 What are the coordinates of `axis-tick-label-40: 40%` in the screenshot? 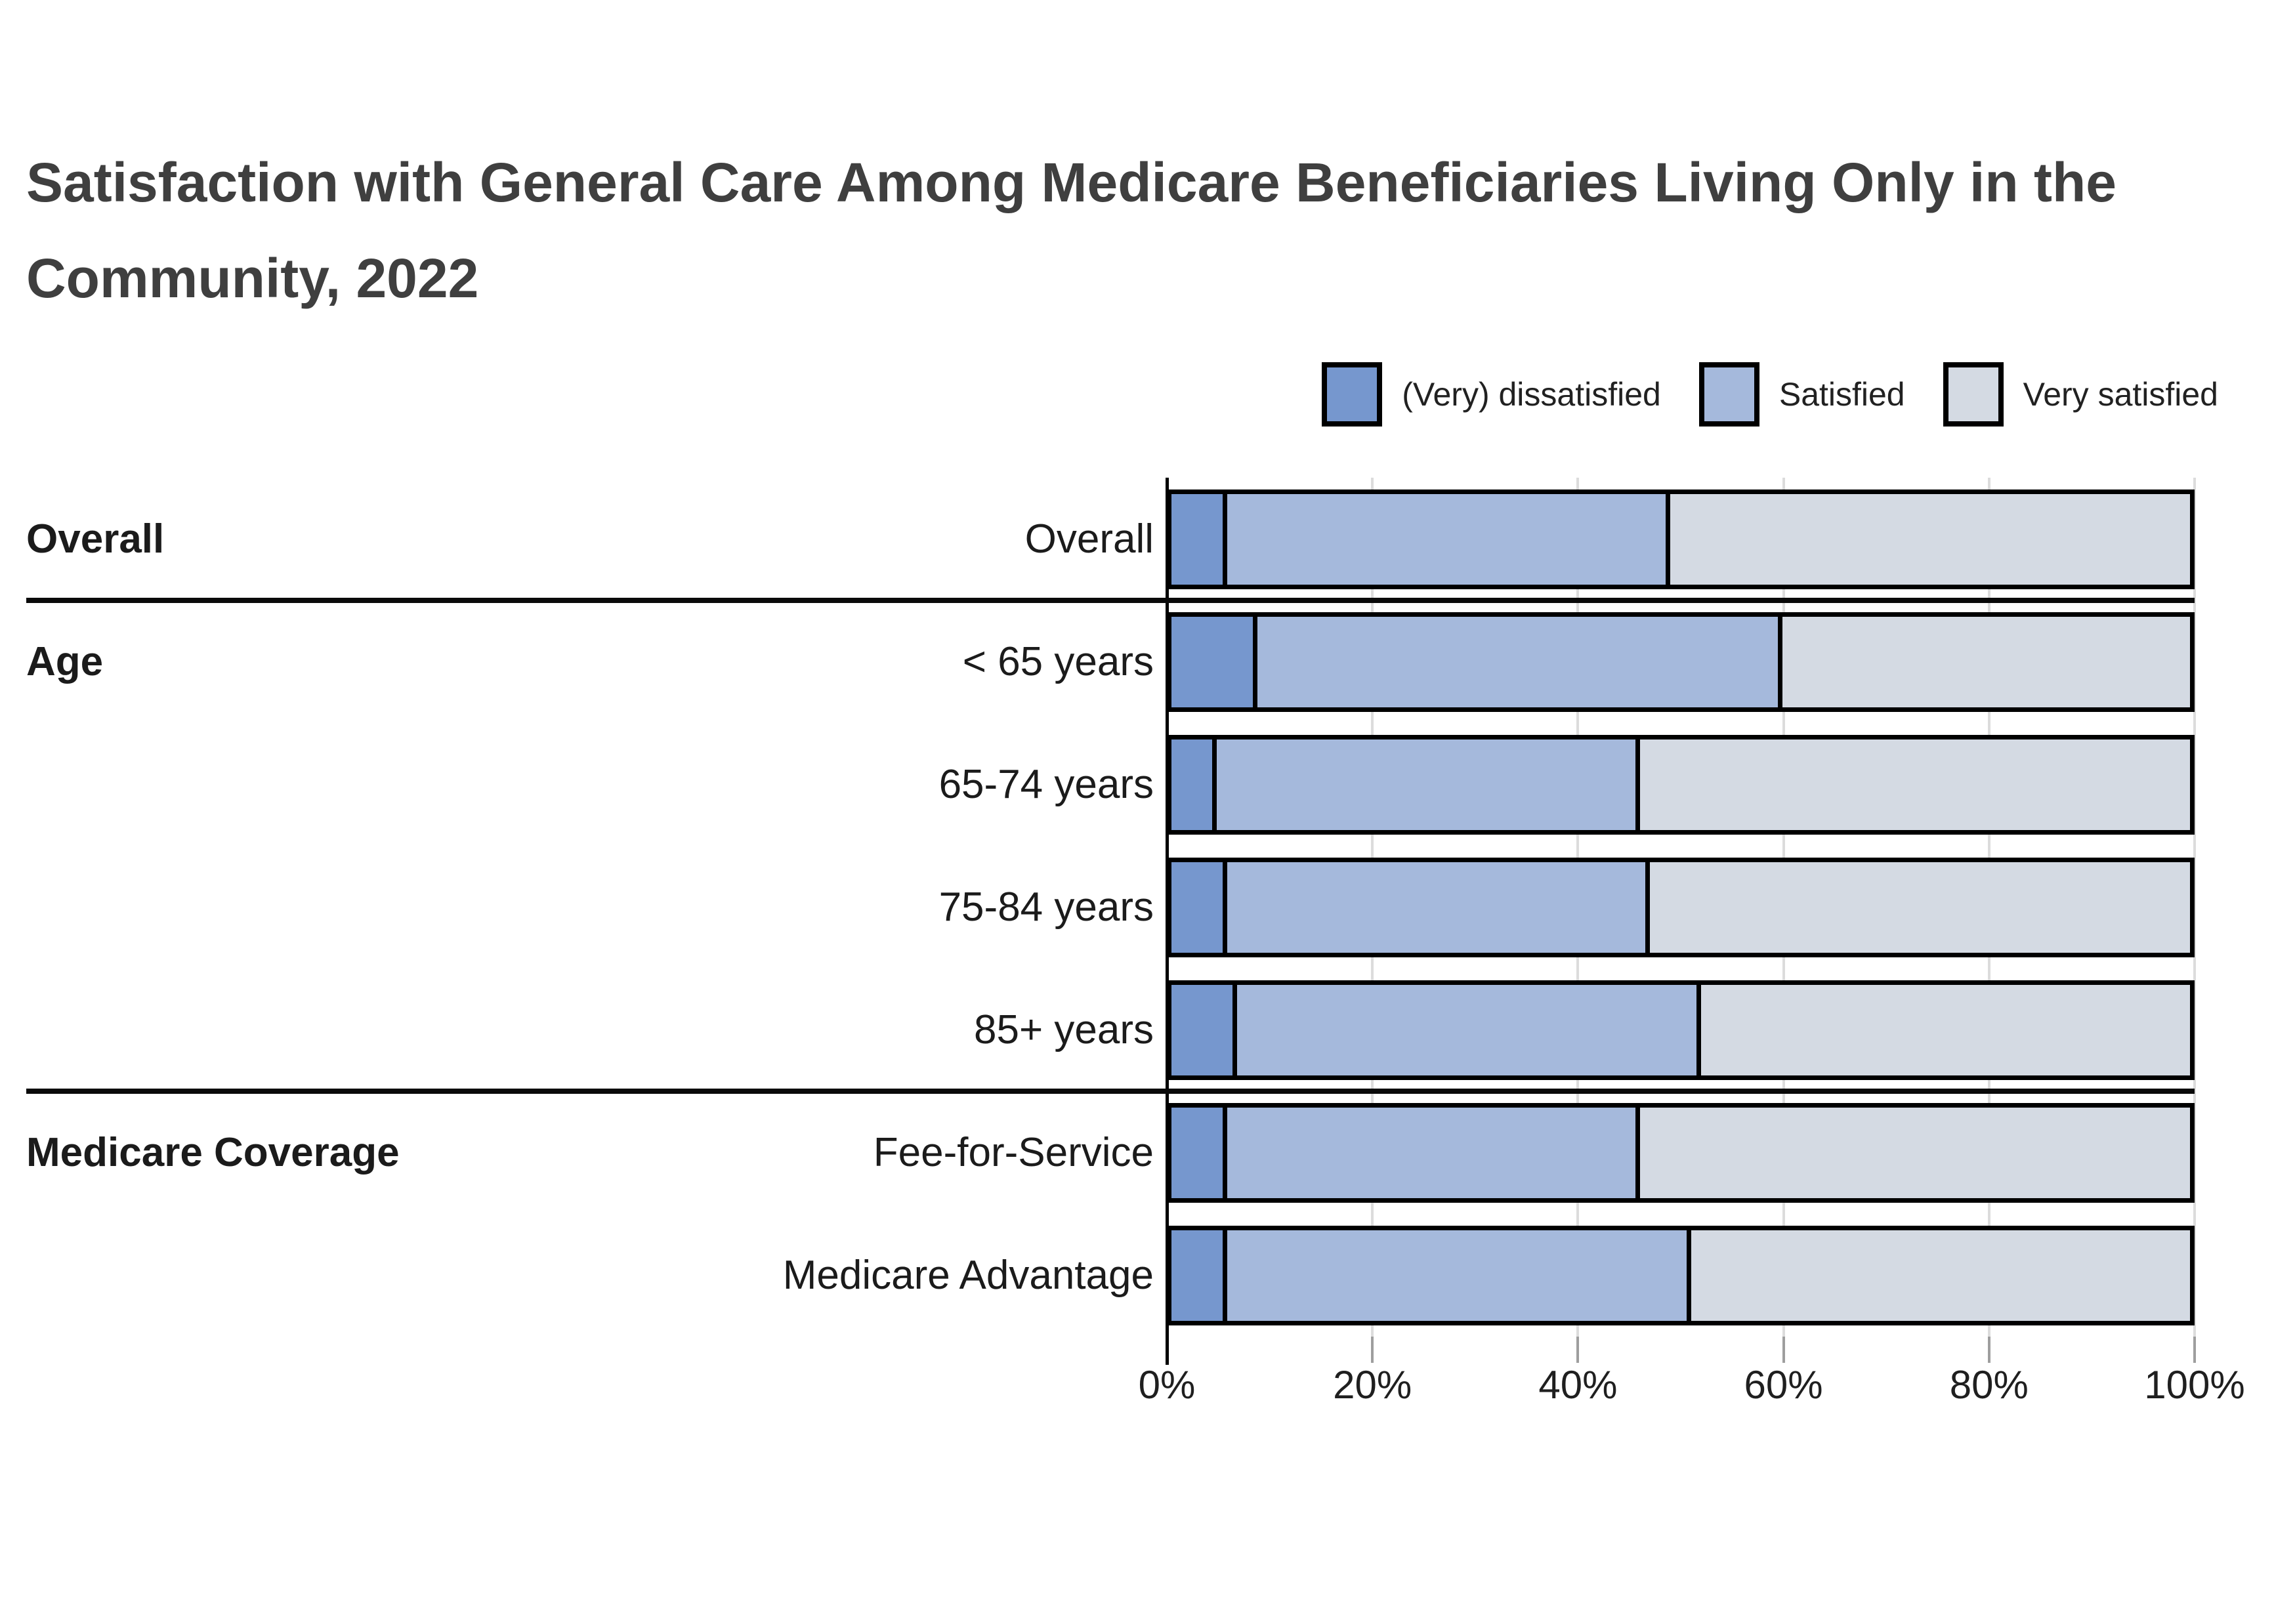 It's located at (1578, 1385).